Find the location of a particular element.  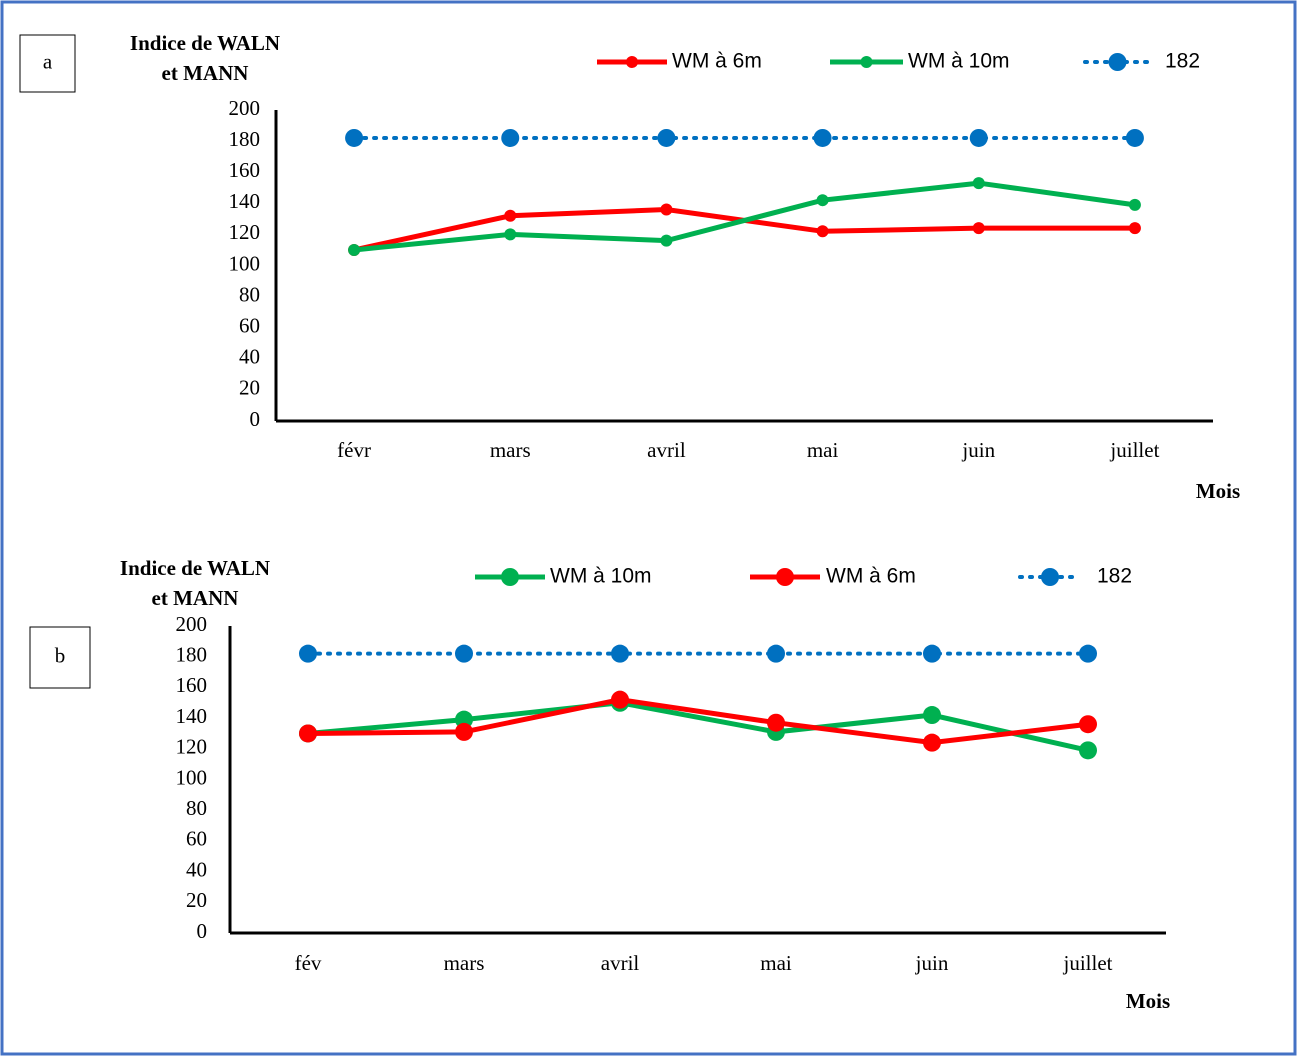

x-tick-label: fév is located at coordinates (308, 963).